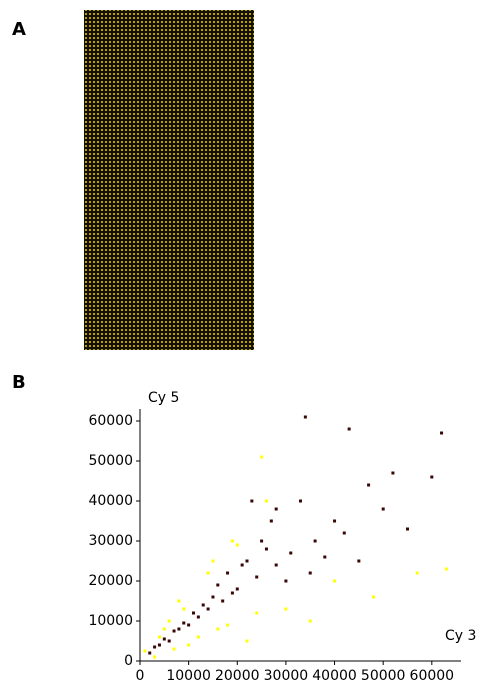  Describe the element at coordinates (286, 676) in the screenshot. I see `x-tick-label: 30000` at that location.